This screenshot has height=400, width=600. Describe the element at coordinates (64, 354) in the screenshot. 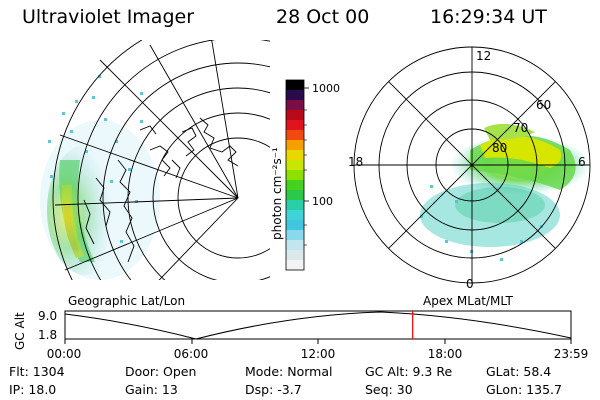

I see `orbit-xtick-0000: 00:00` at that location.